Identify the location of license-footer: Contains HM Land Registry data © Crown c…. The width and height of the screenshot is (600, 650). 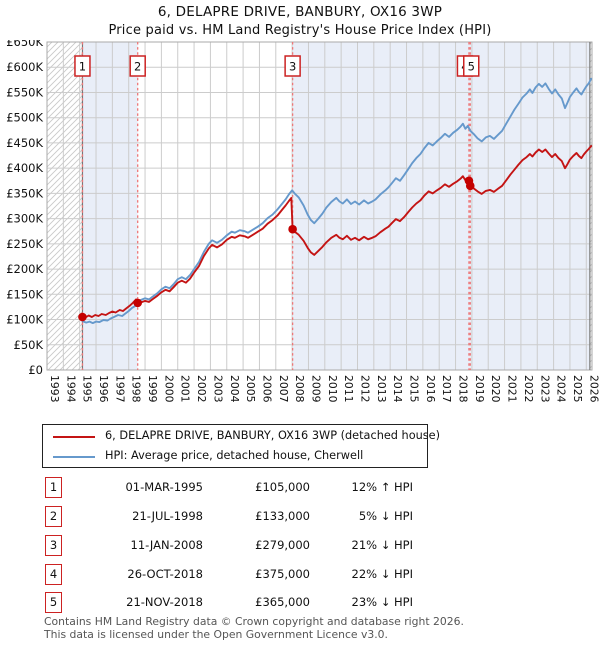
(254, 628).